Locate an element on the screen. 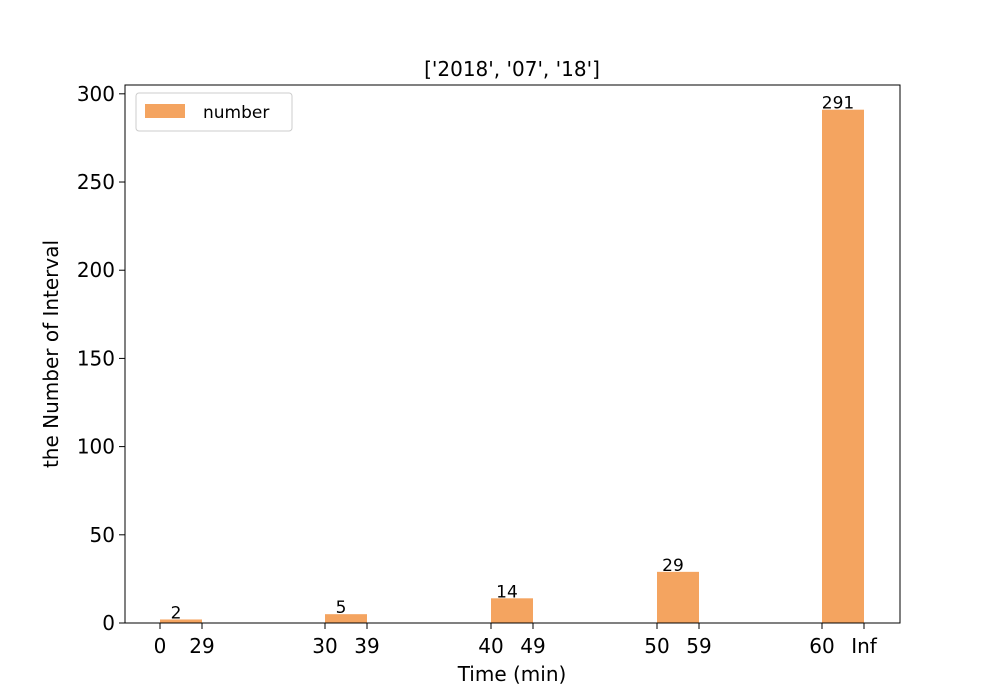  bar-60-Inf is located at coordinates (843, 366).